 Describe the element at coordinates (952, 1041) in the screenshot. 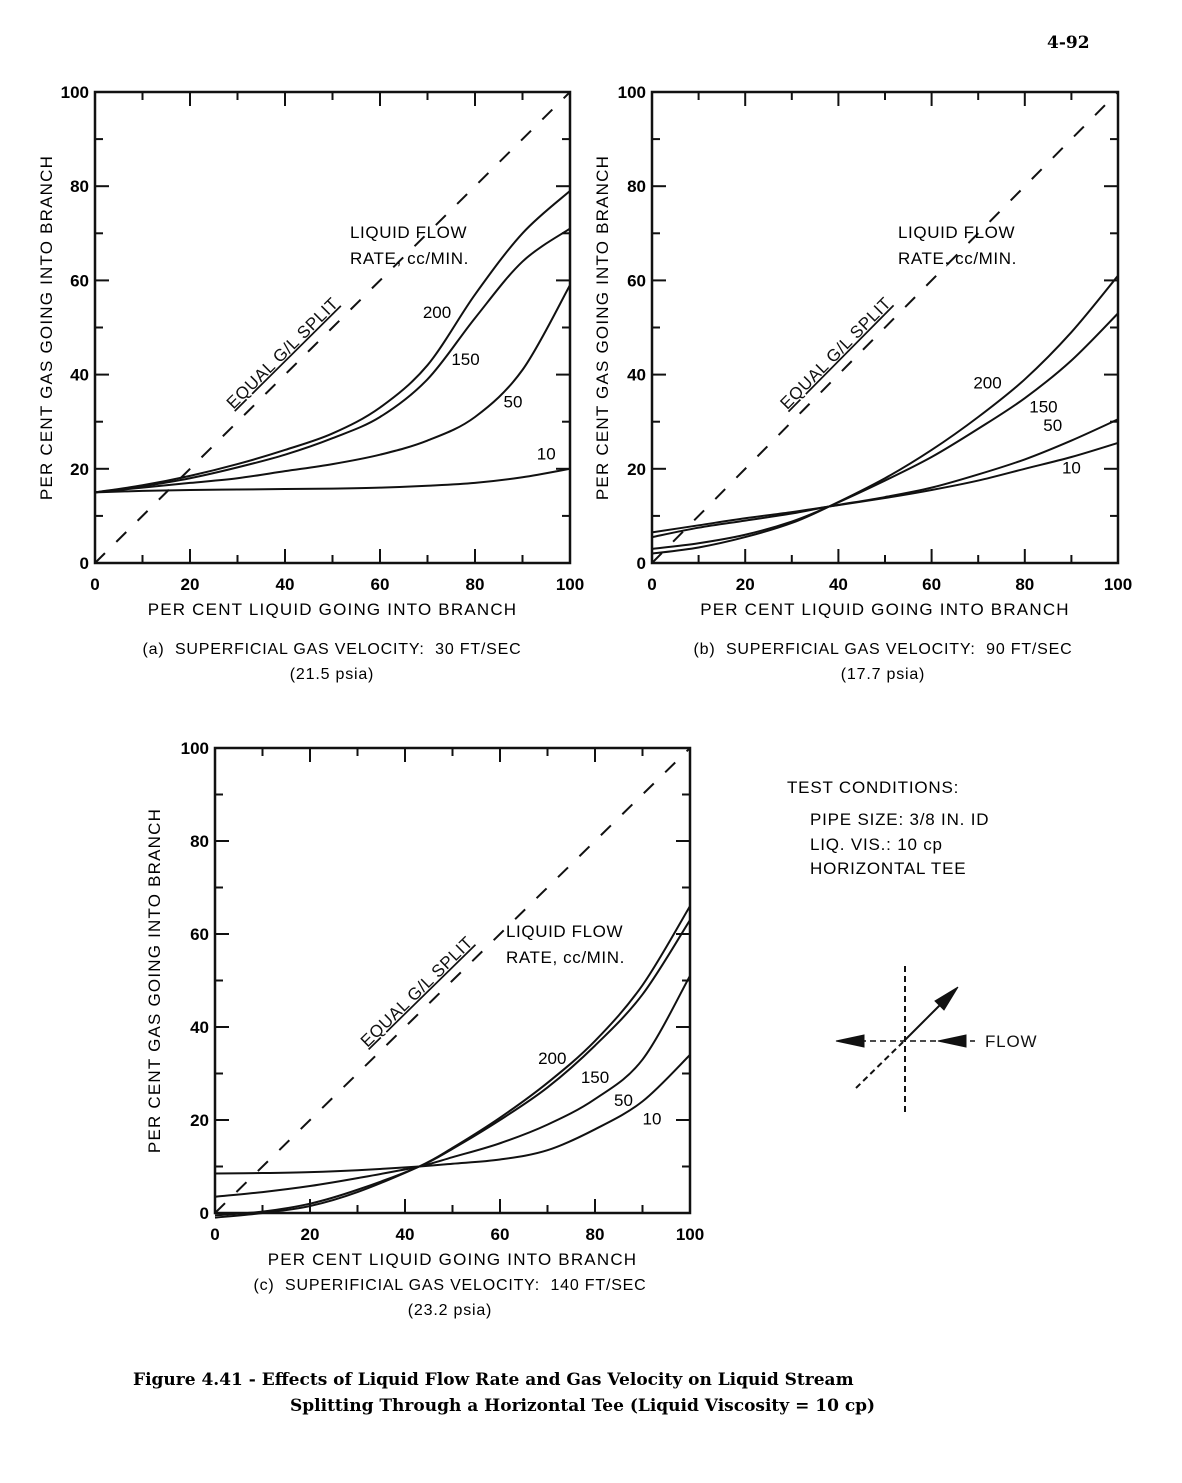

I see `inlet-arrow-icon` at that location.